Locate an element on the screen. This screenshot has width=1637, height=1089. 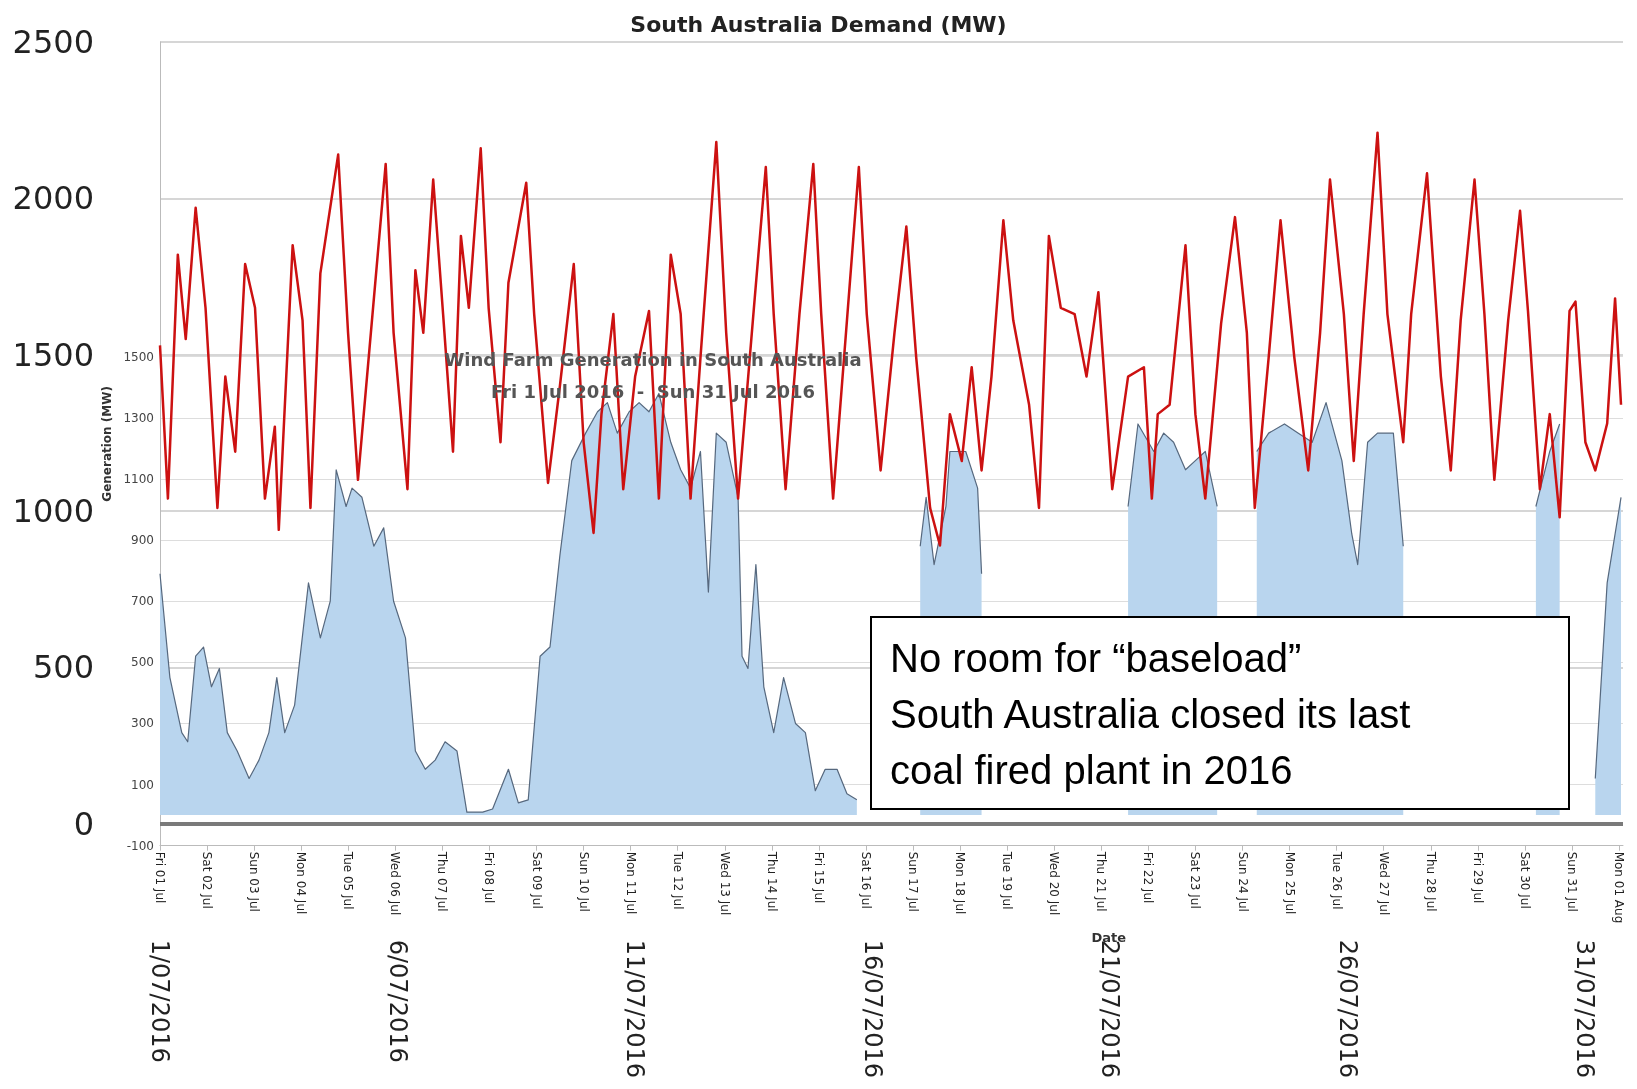
x2-tick-label: Sun 10 Jul is located at coordinates (583, 881).